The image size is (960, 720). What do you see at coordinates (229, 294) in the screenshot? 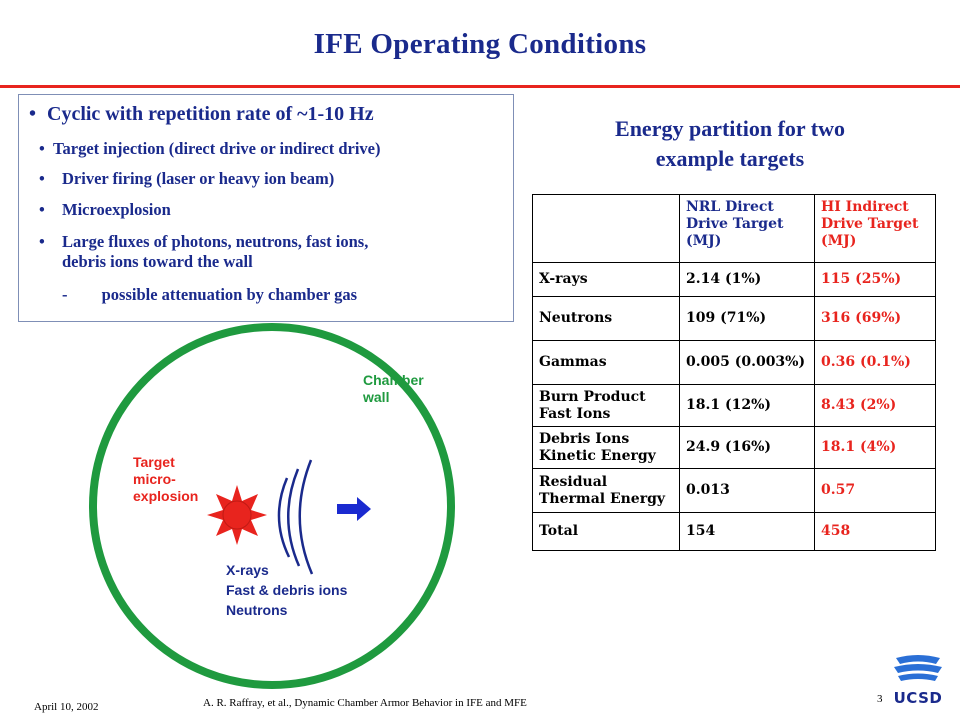
I see `dash-item-text: possible attenuation by chamber gas` at bounding box center [229, 294].